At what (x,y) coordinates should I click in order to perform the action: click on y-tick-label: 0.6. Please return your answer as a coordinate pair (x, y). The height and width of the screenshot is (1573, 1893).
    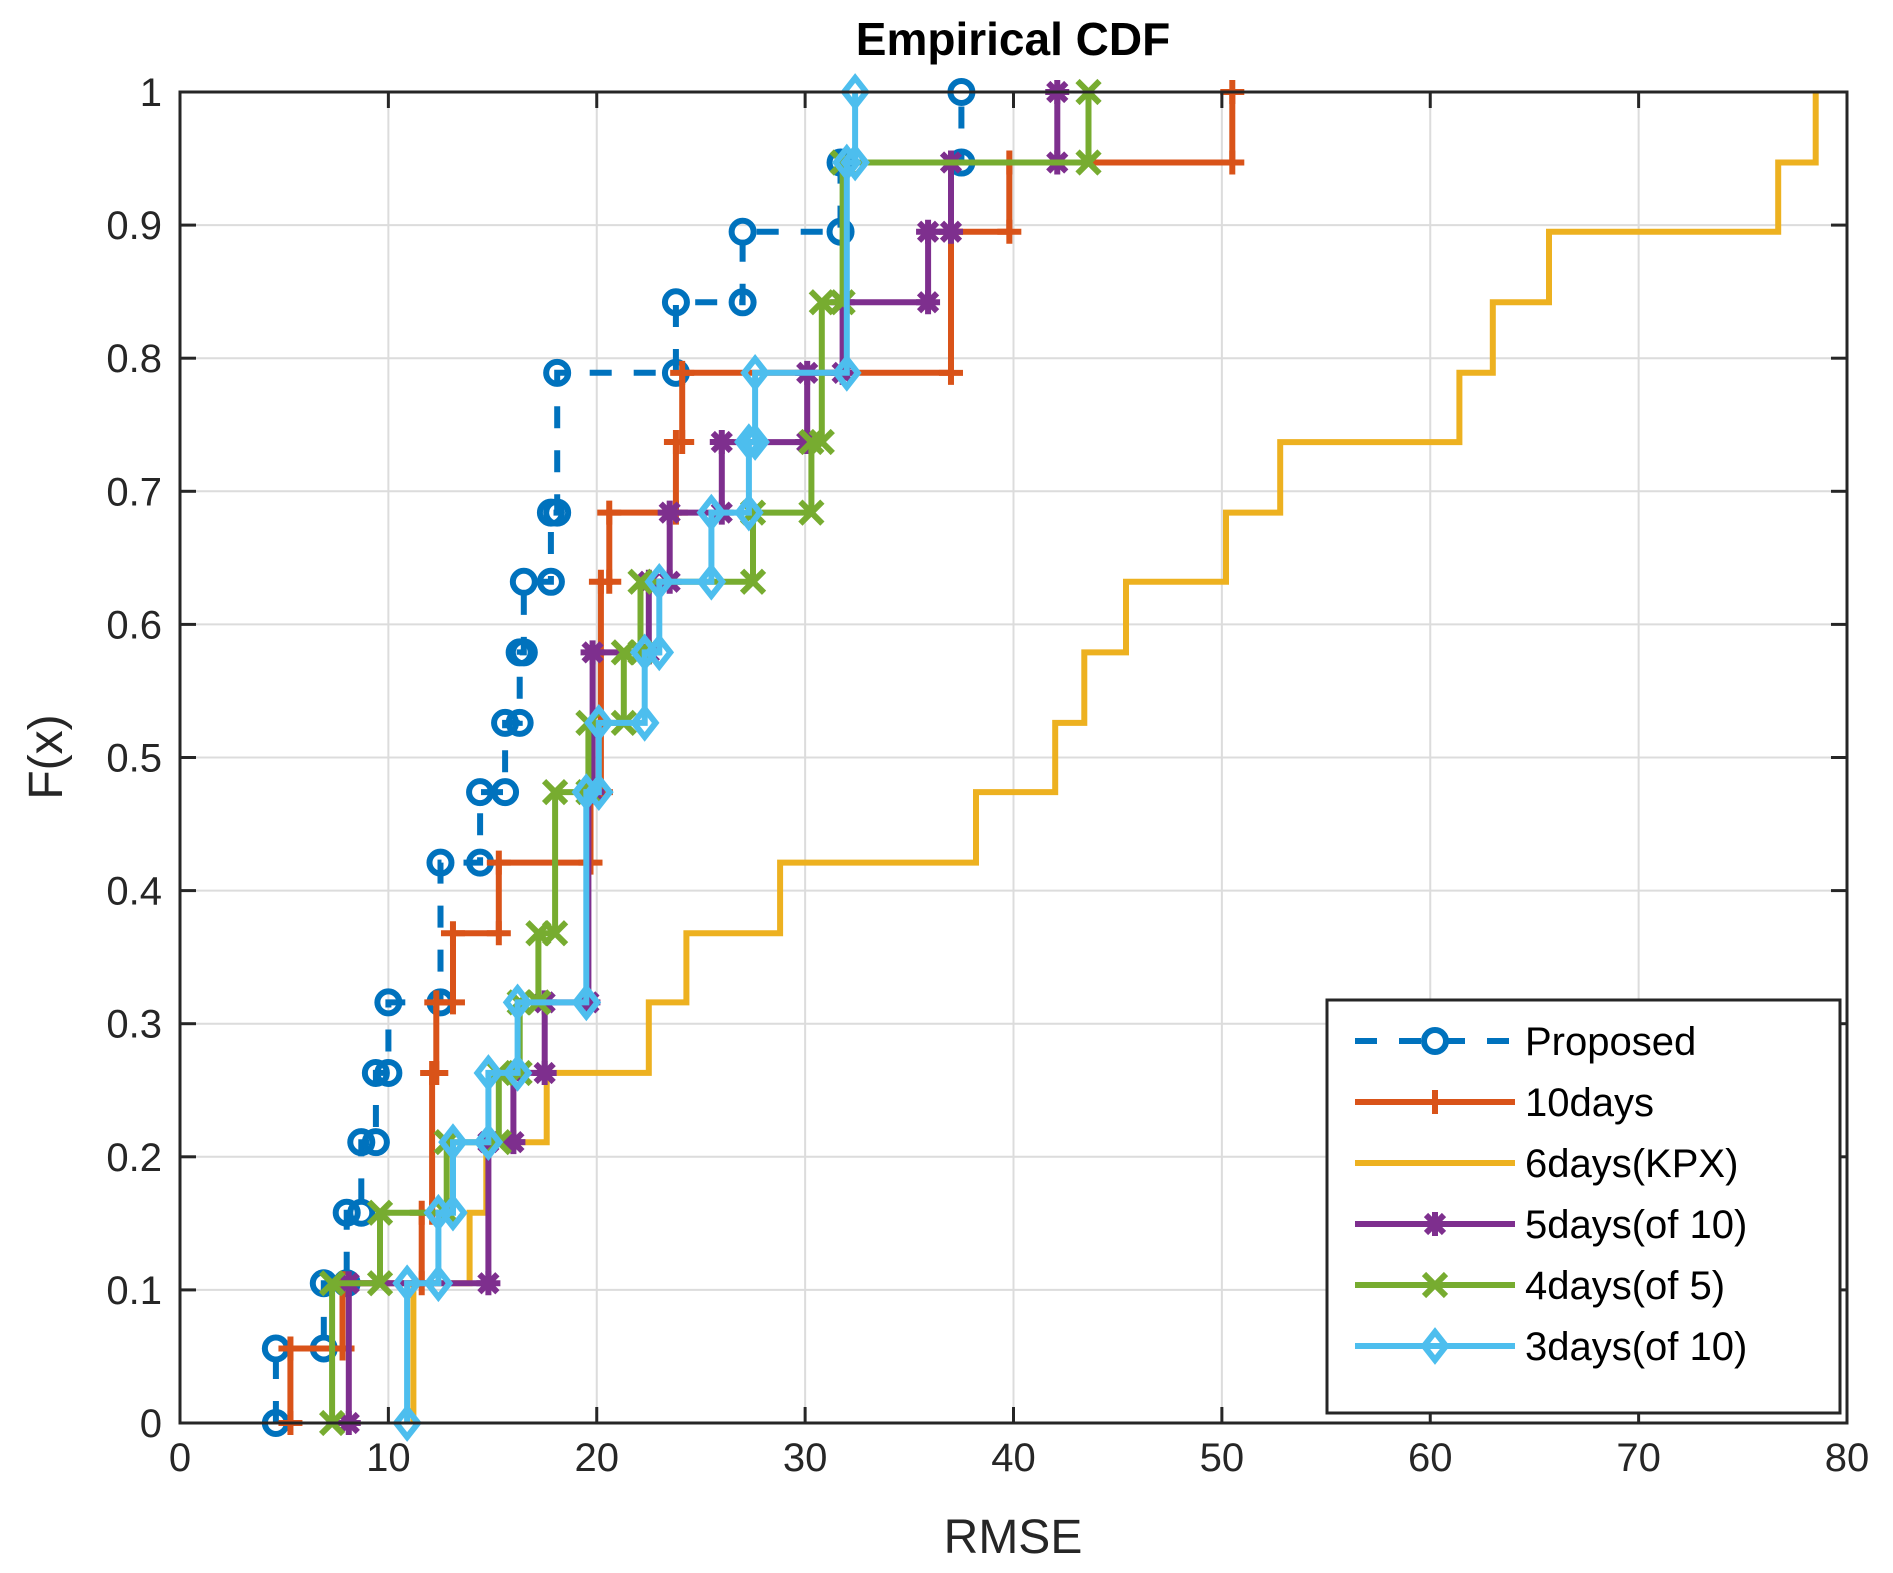
    Looking at the image, I should click on (134, 625).